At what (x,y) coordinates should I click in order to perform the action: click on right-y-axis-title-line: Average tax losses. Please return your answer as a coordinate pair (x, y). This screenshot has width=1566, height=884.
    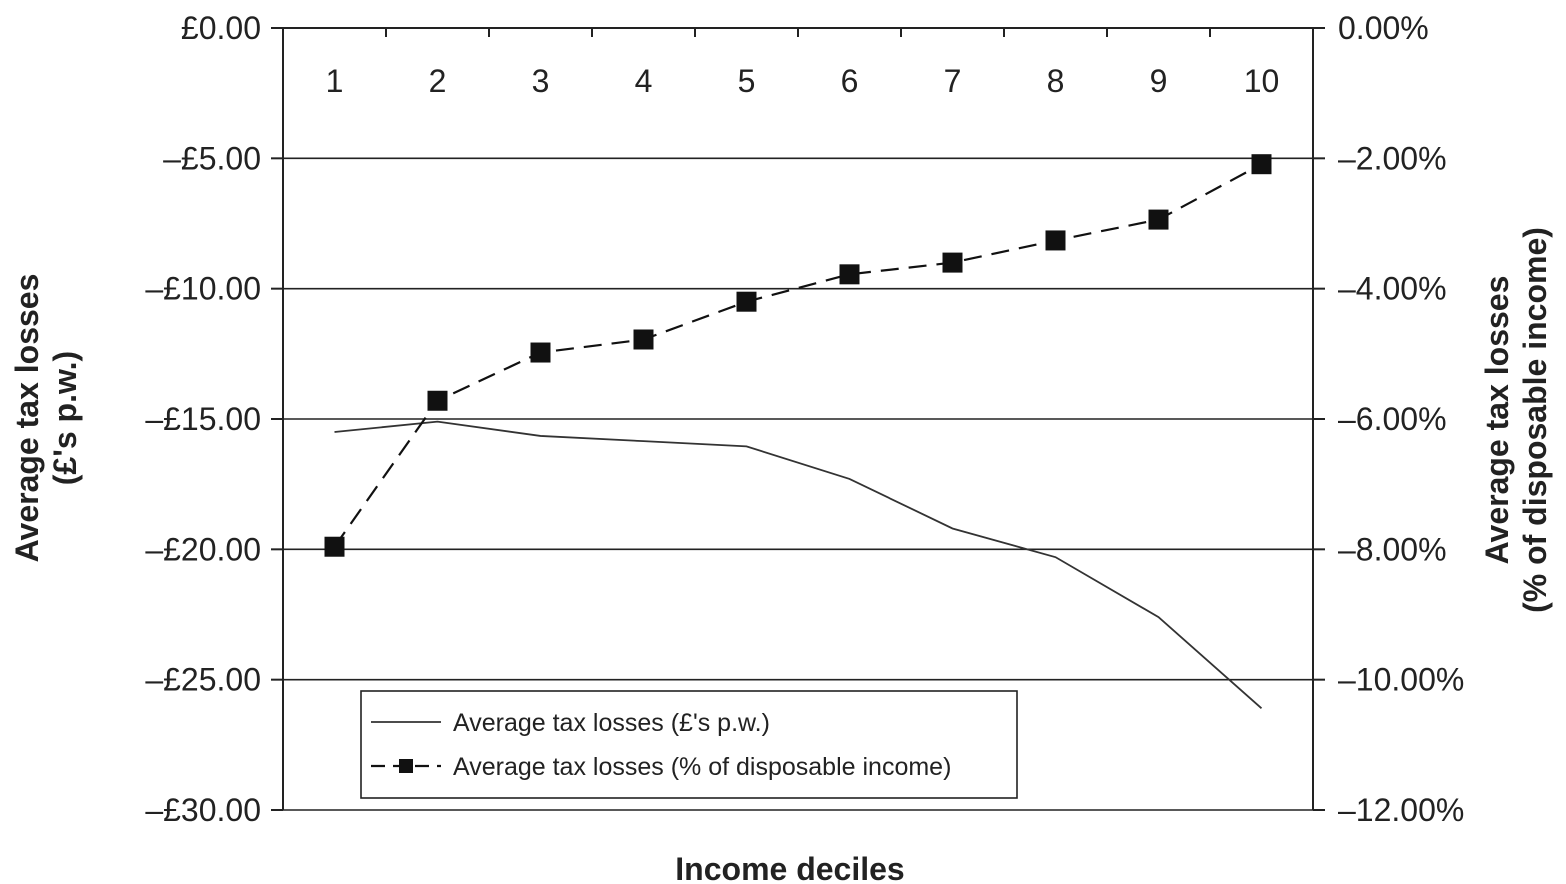
    Looking at the image, I should click on (1497, 420).